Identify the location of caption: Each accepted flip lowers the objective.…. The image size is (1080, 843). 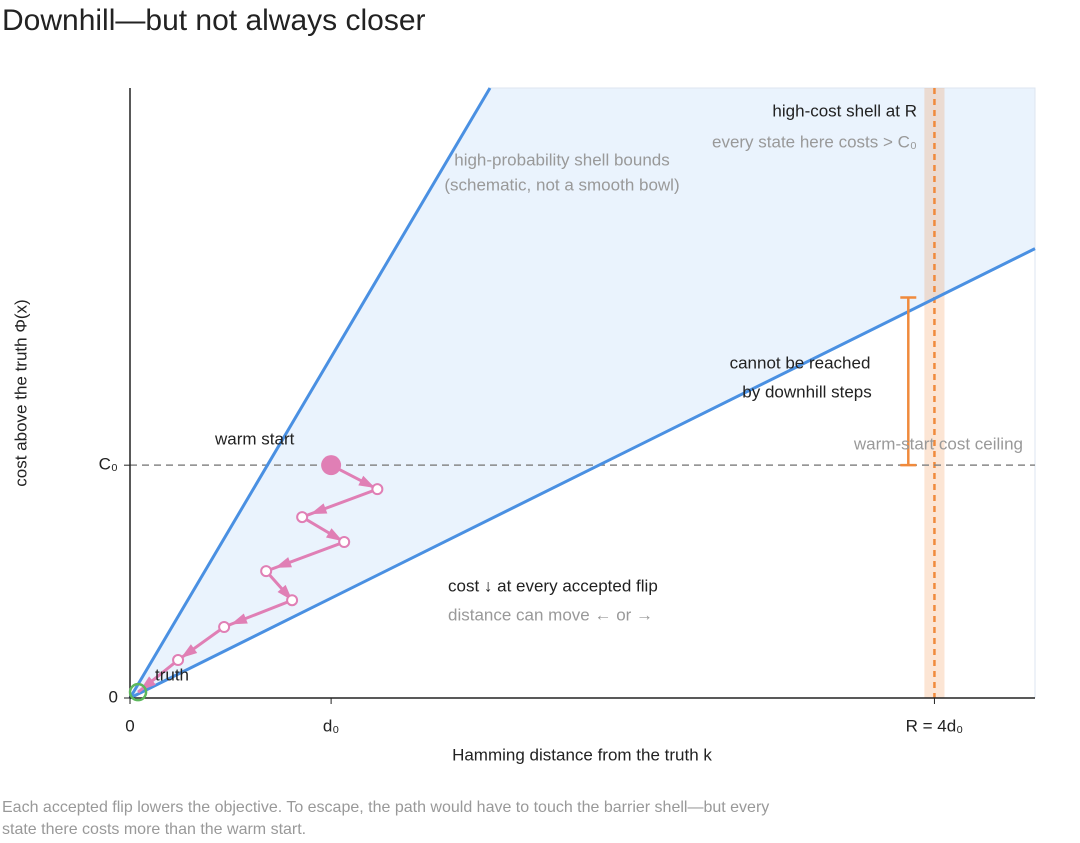
(385, 807).